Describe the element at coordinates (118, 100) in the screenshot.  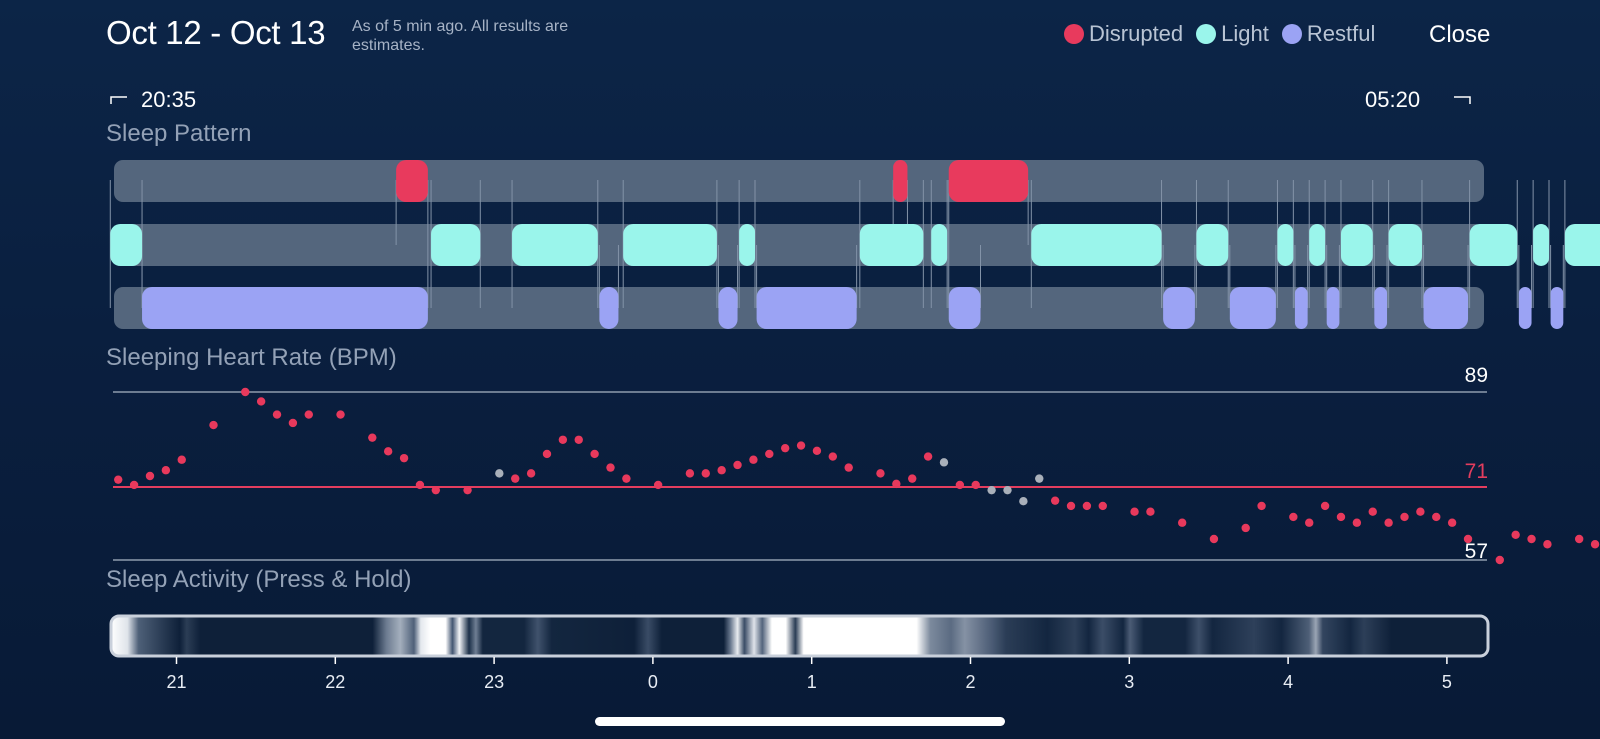
I see `range-start-bracket` at that location.